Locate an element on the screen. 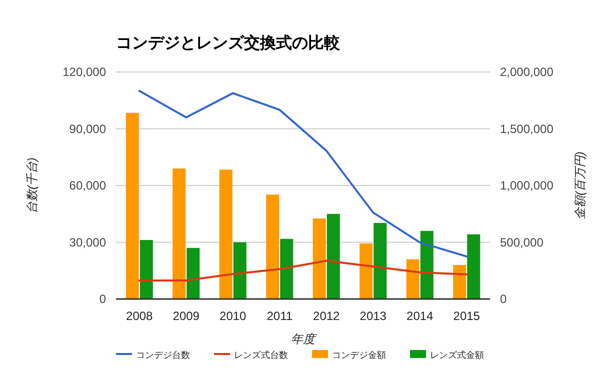  x-tick-label: 2010 is located at coordinates (233, 316).